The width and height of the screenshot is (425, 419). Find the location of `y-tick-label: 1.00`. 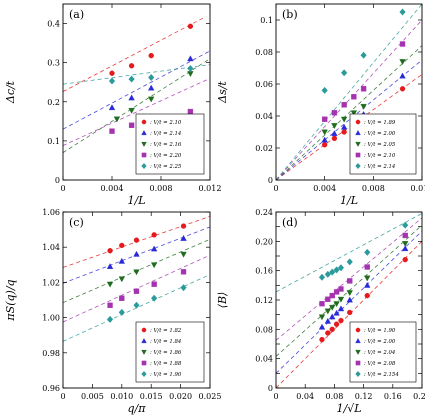

y-tick-label: 1.00 is located at coordinates (51, 318).